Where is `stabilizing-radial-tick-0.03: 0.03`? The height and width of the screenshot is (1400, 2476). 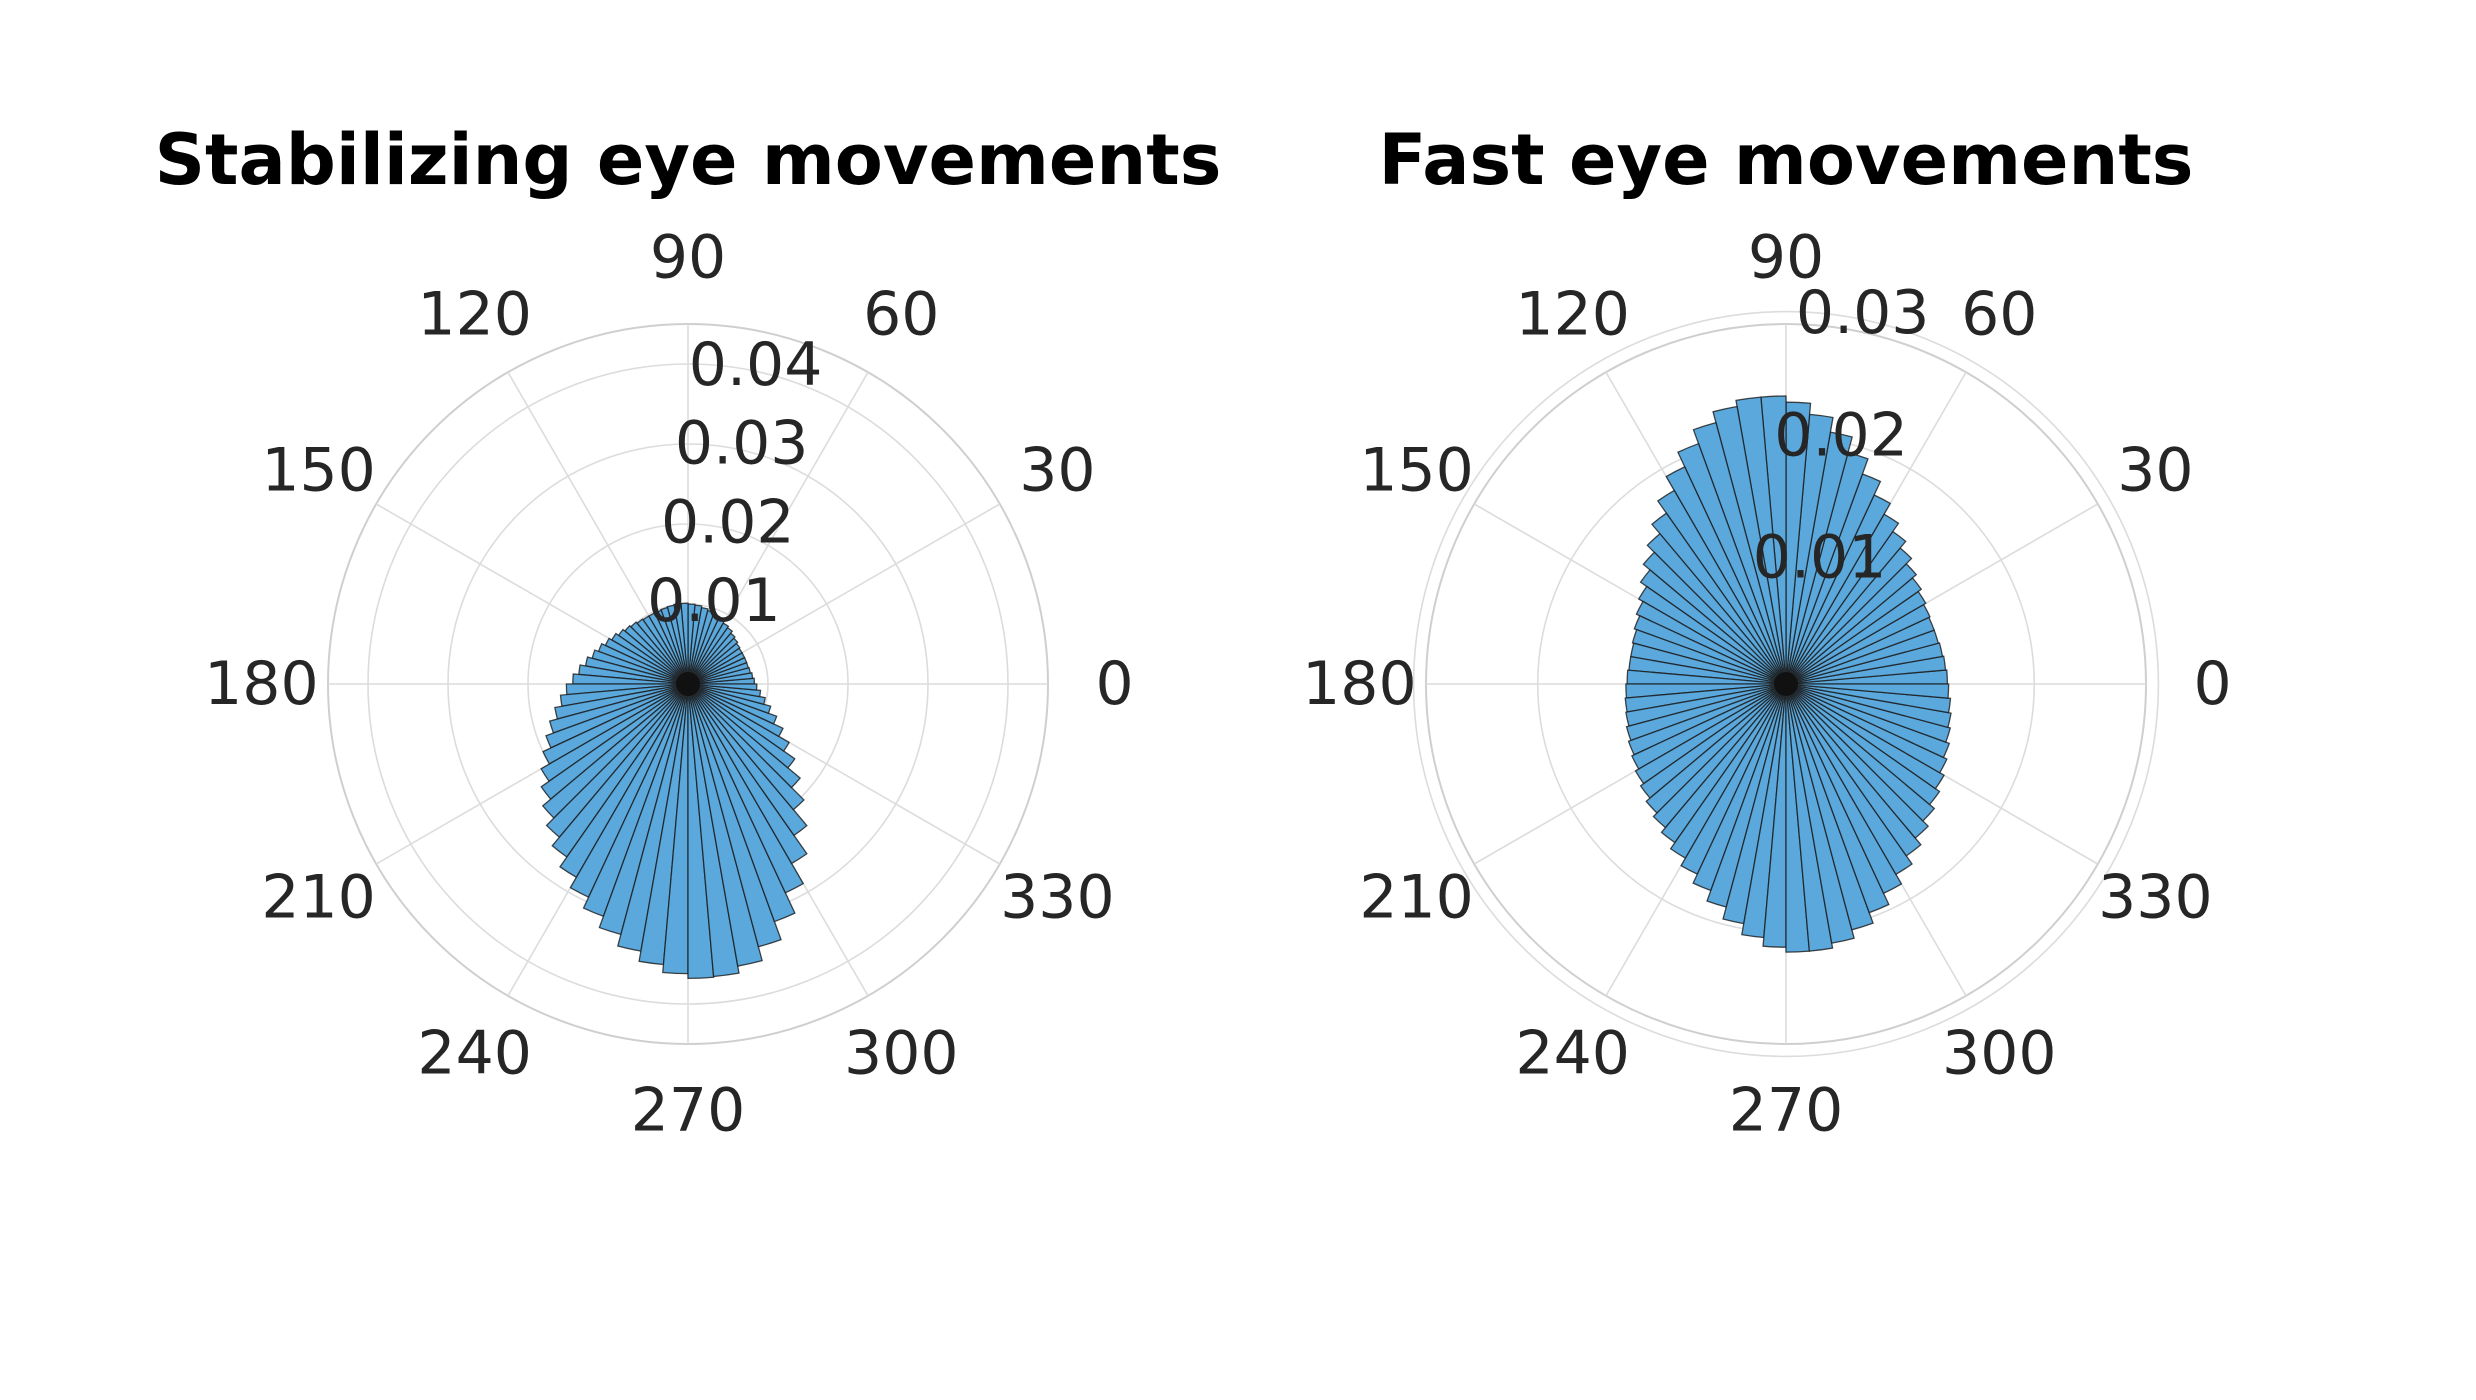 stabilizing-radial-tick-0.03: 0.03 is located at coordinates (742, 444).